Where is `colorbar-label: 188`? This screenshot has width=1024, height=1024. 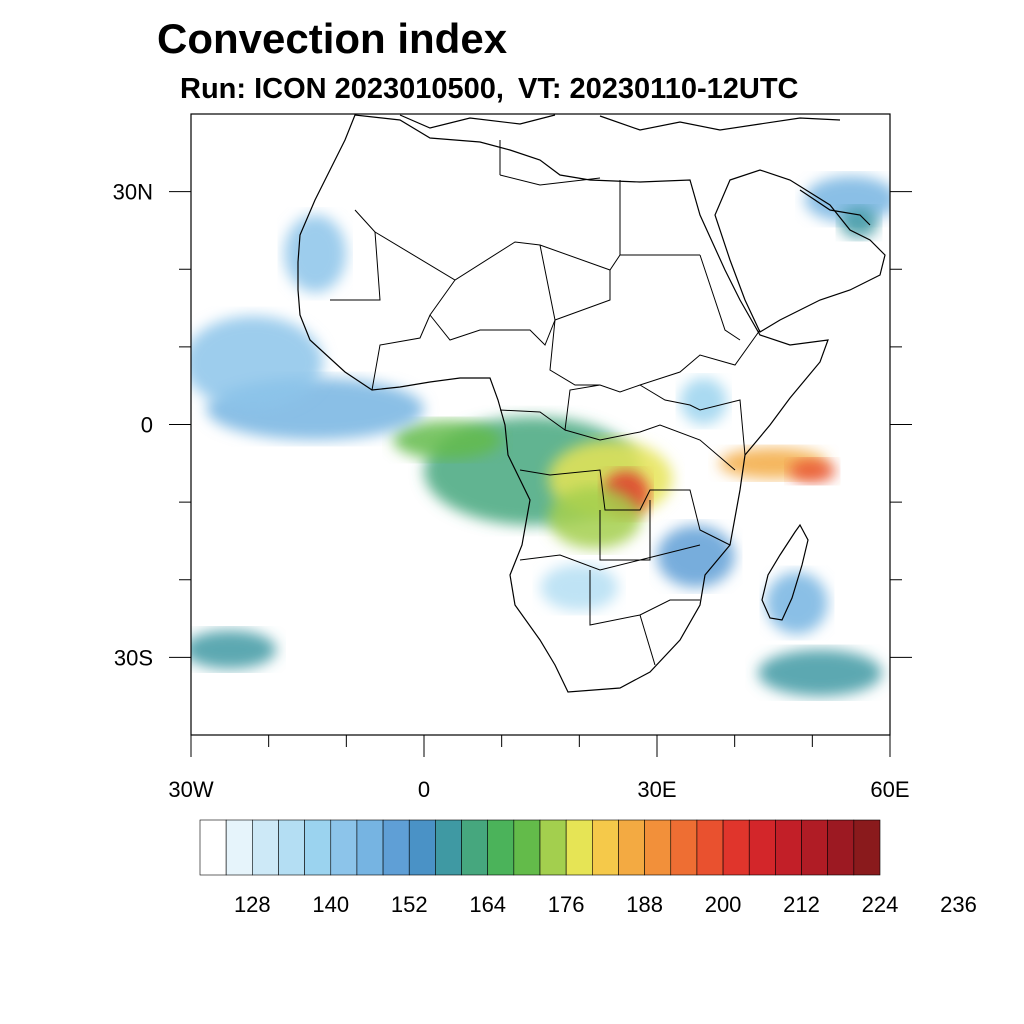
colorbar-label: 188 is located at coordinates (644, 904).